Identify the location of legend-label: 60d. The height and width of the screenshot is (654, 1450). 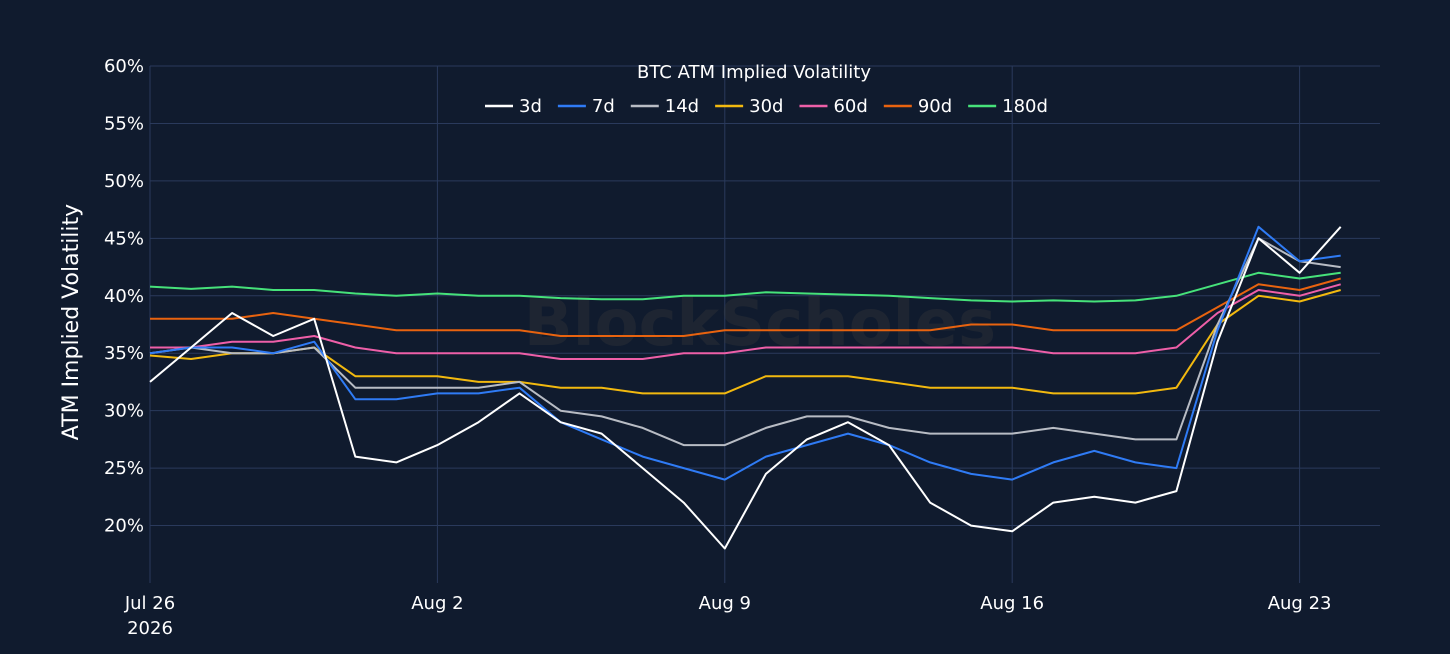
(850, 106).